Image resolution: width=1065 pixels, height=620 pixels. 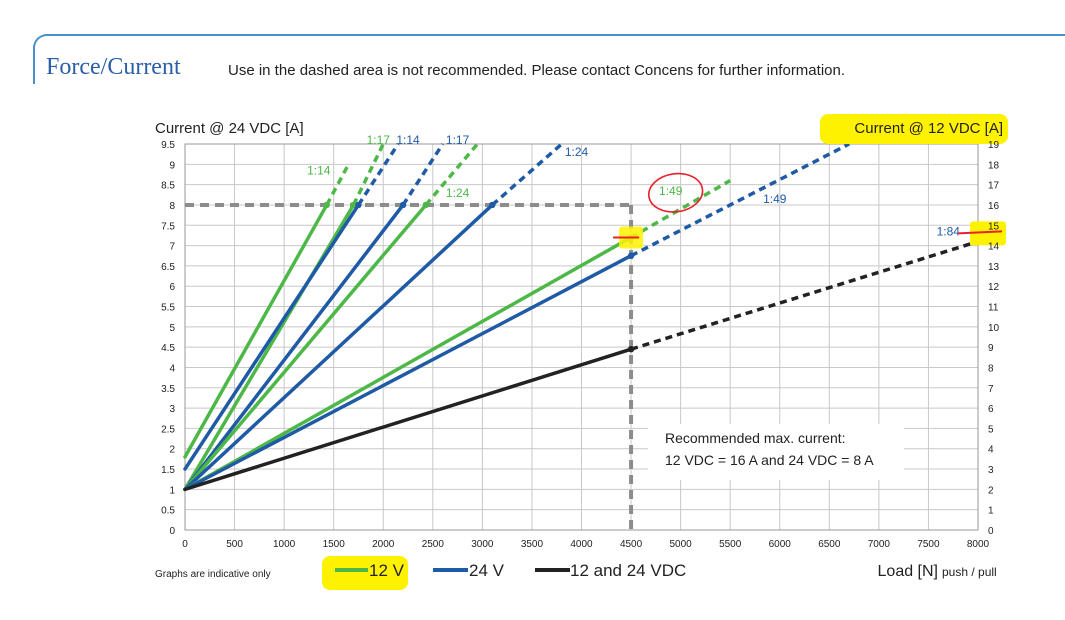 I want to click on series-line-label: 1:84, so click(x=949, y=231).